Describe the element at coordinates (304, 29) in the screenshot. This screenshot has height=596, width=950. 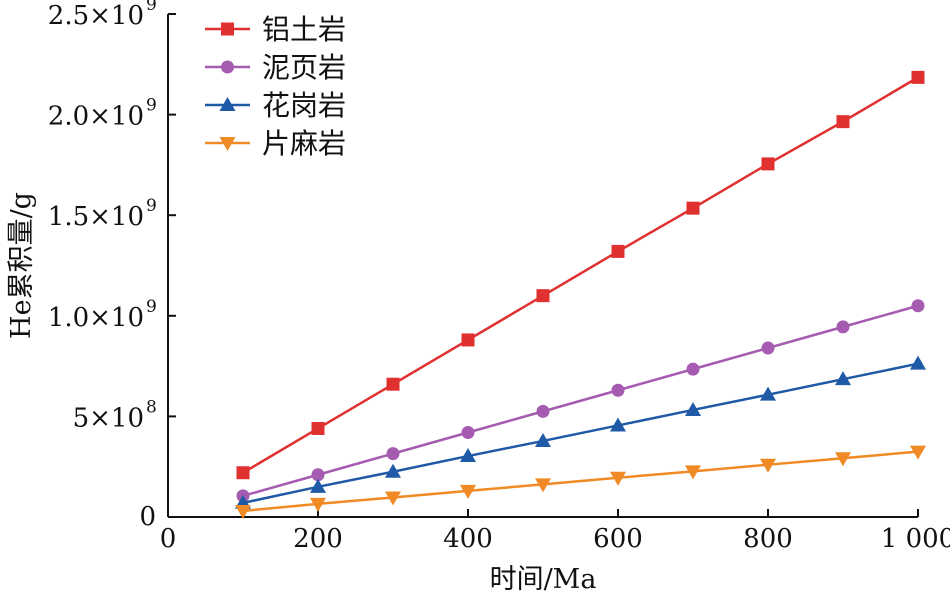
I see `legend-label: 铝土岩` at that location.